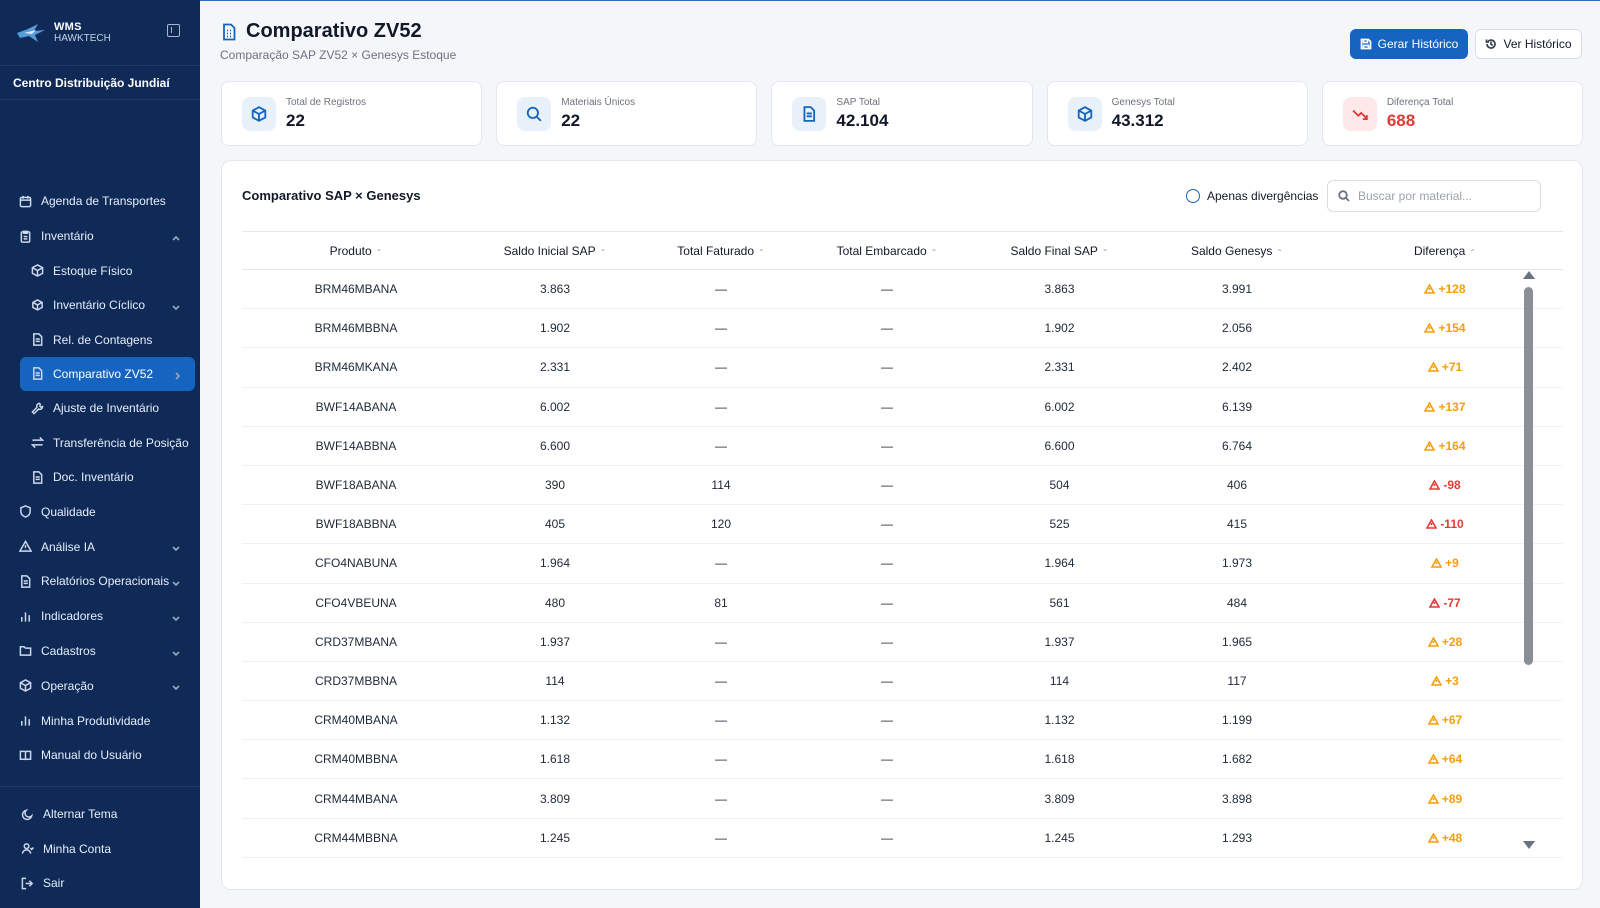 The width and height of the screenshot is (1600, 908). Describe the element at coordinates (107, 374) in the screenshot. I see `sidebar-item-comparativo-zv52: Comparativo ZV52` at that location.